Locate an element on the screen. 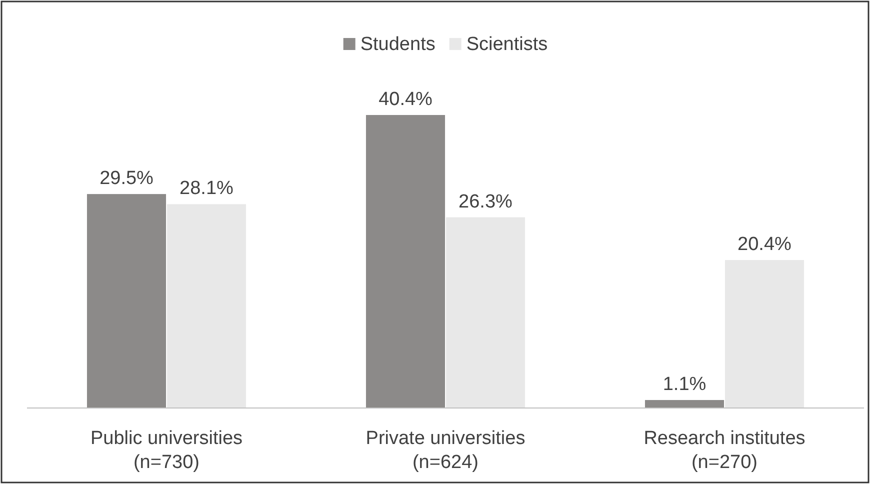 The image size is (872, 486). x-tick-label: Public universities (n=730) is located at coordinates (166, 450).